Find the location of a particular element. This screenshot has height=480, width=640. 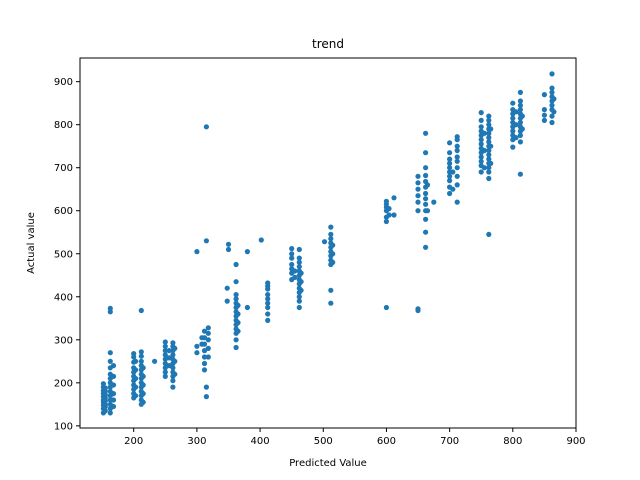

x-tick-label: 200 is located at coordinates (133, 441).